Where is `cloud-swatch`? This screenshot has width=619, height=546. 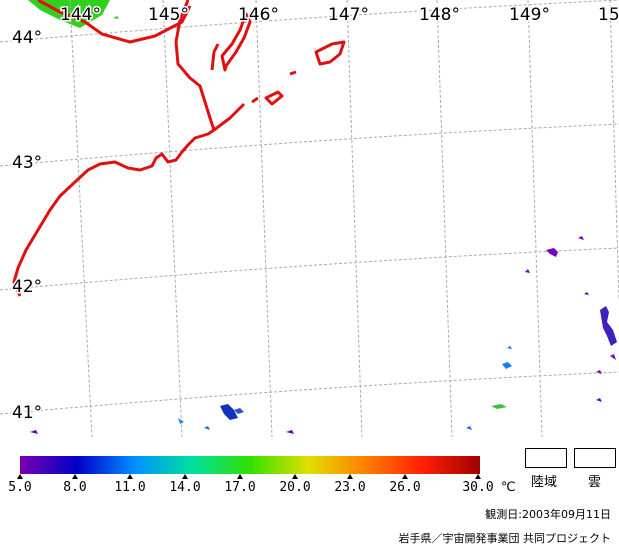
cloud-swatch is located at coordinates (595, 458).